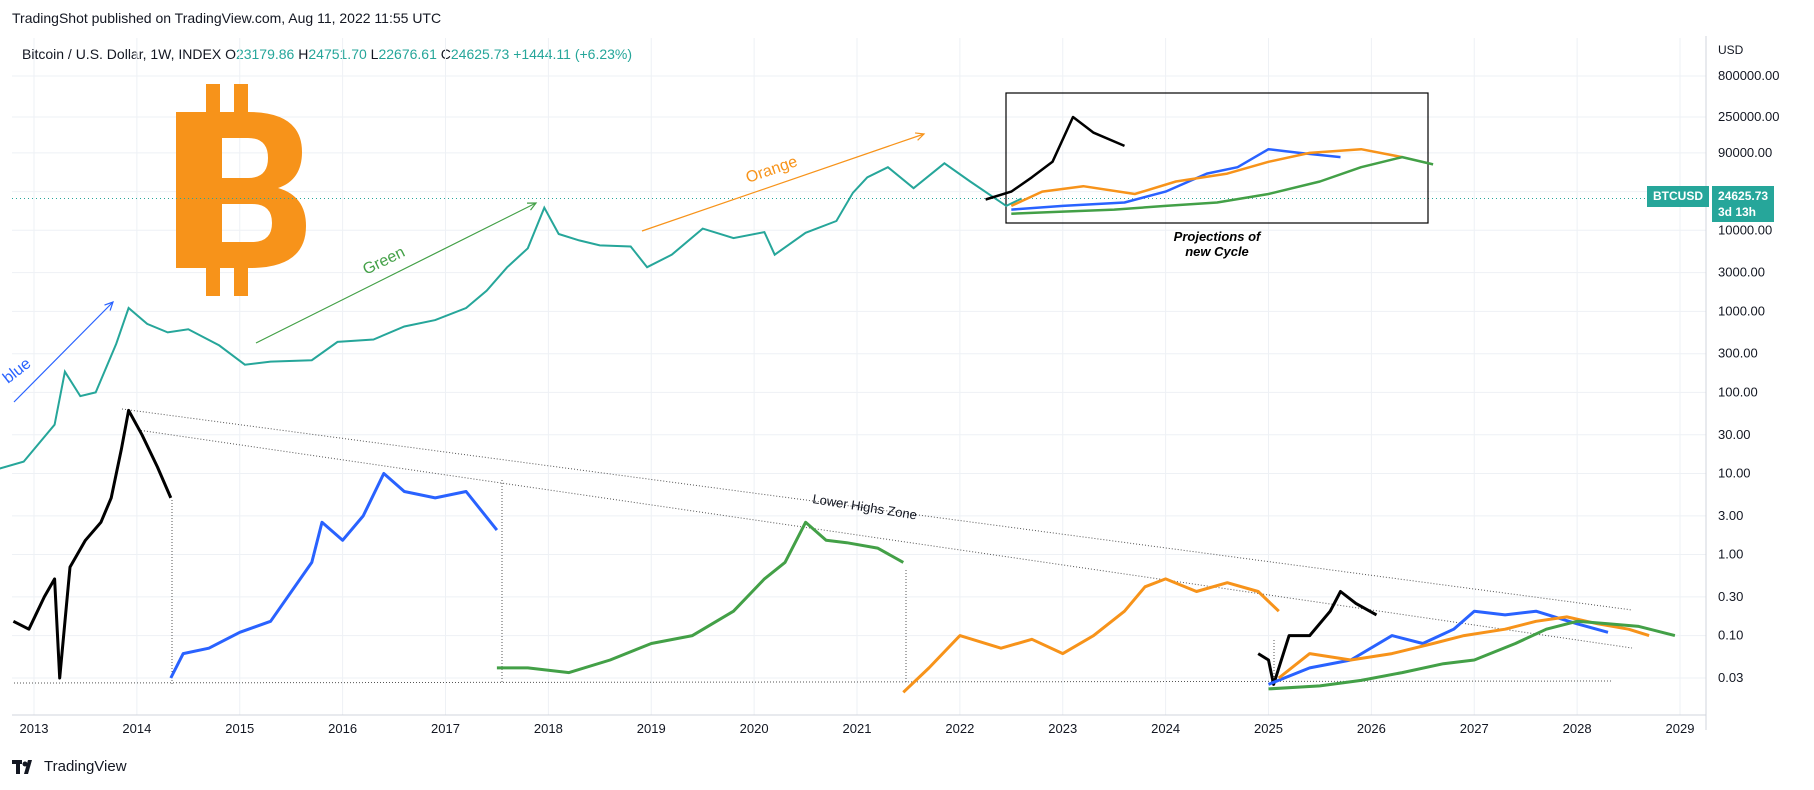  What do you see at coordinates (754, 728) in the screenshot?
I see `x-tick-label: 2020` at bounding box center [754, 728].